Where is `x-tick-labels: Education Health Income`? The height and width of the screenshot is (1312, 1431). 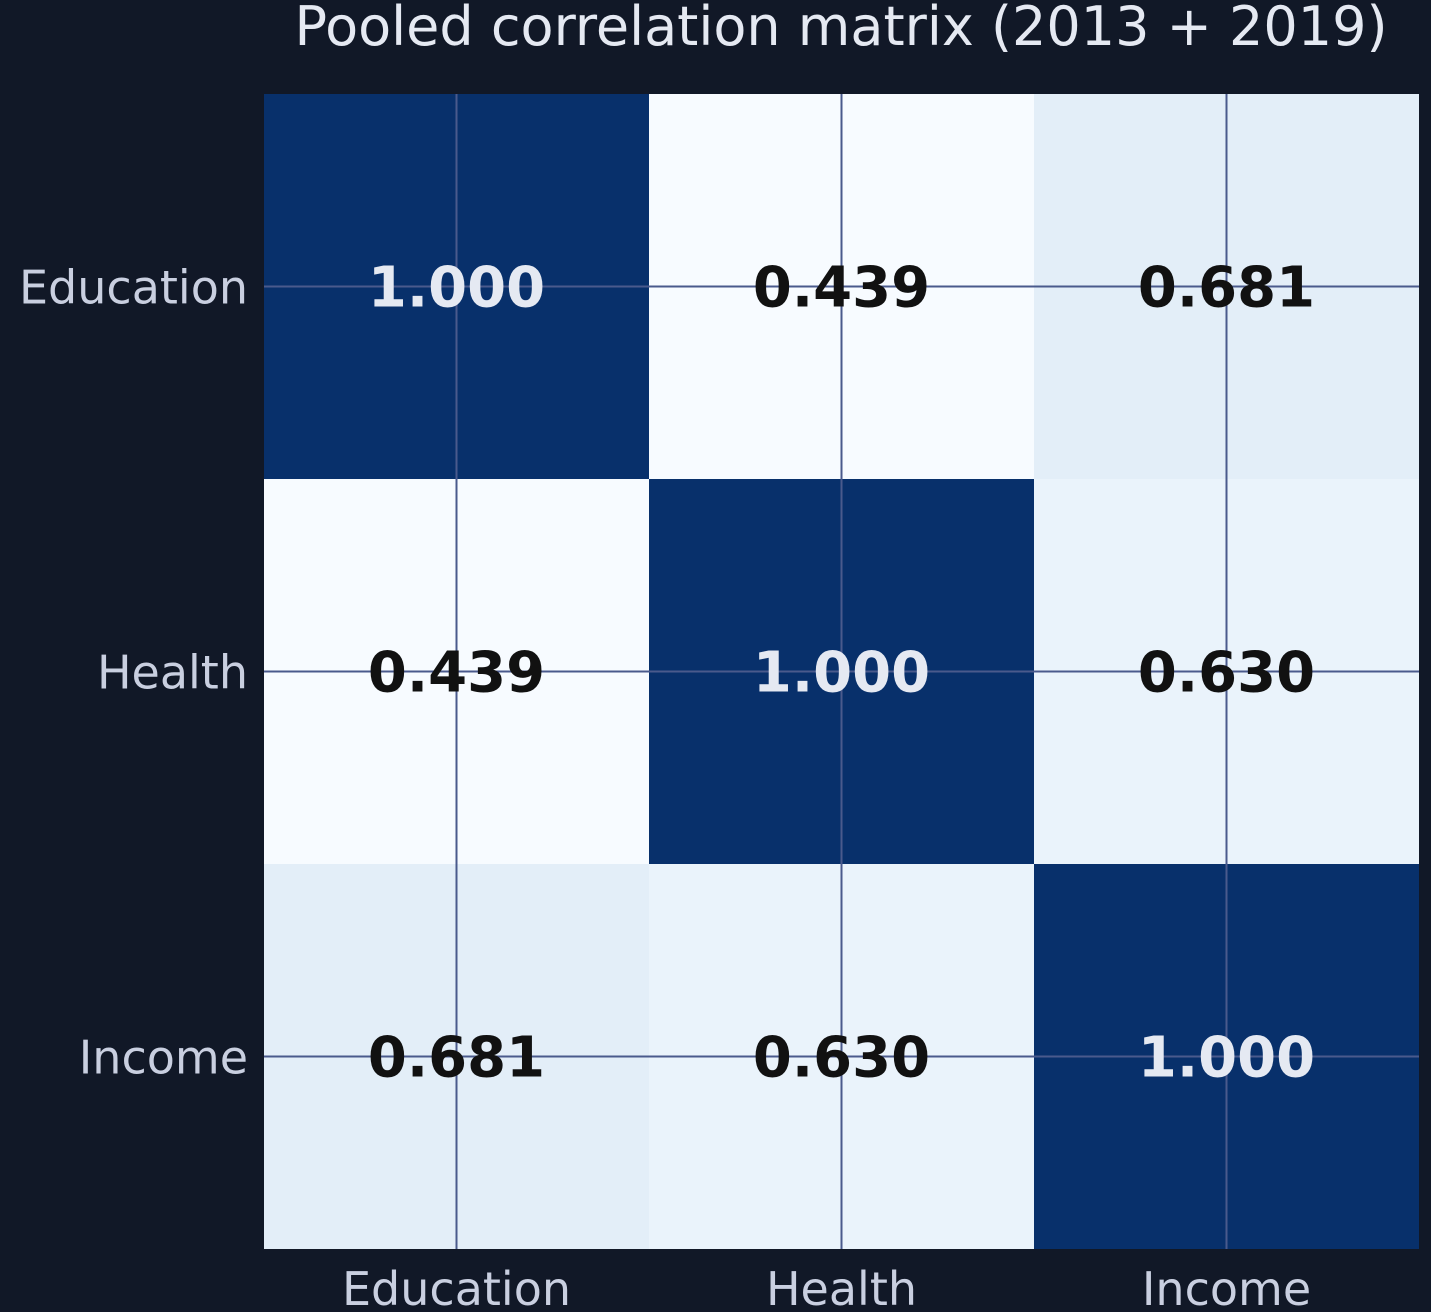
x-tick-labels: Education Health Income is located at coordinates (826, 1287).